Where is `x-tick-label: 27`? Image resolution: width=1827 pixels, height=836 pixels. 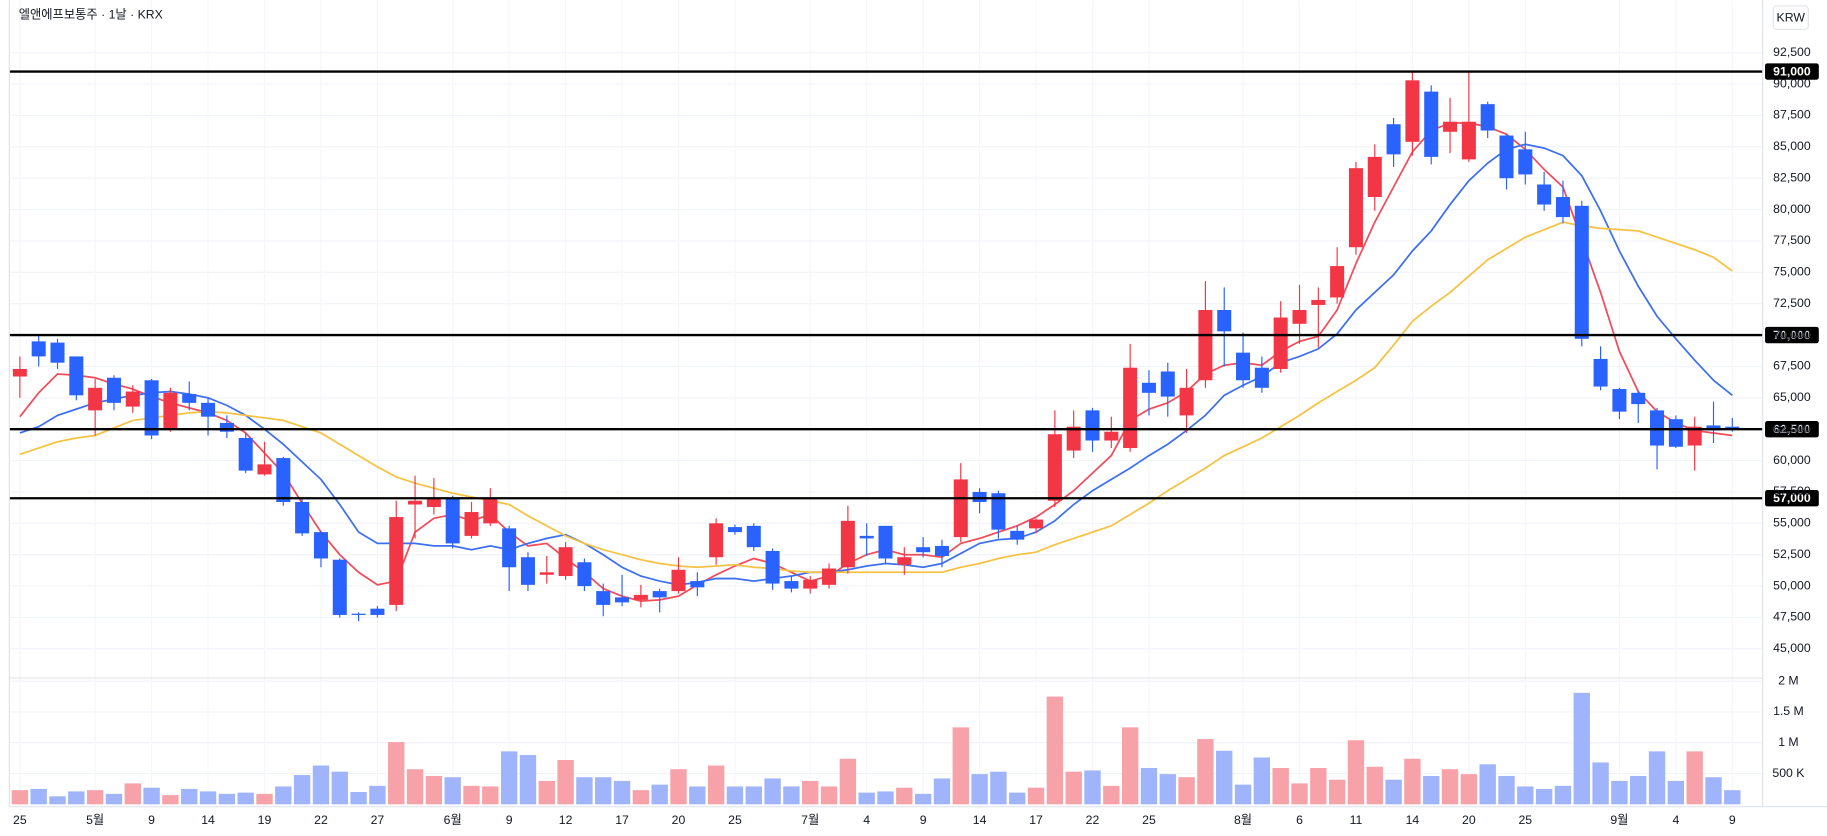 x-tick-label: 27 is located at coordinates (378, 820).